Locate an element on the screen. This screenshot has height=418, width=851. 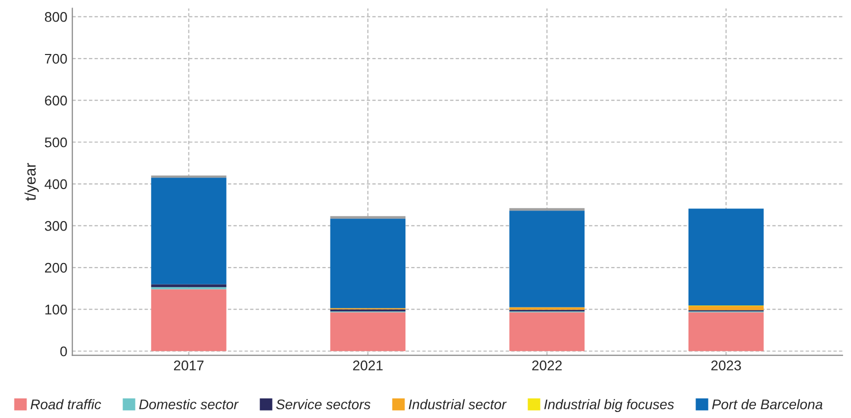
legend-label: Service sectors is located at coordinates (323, 404).